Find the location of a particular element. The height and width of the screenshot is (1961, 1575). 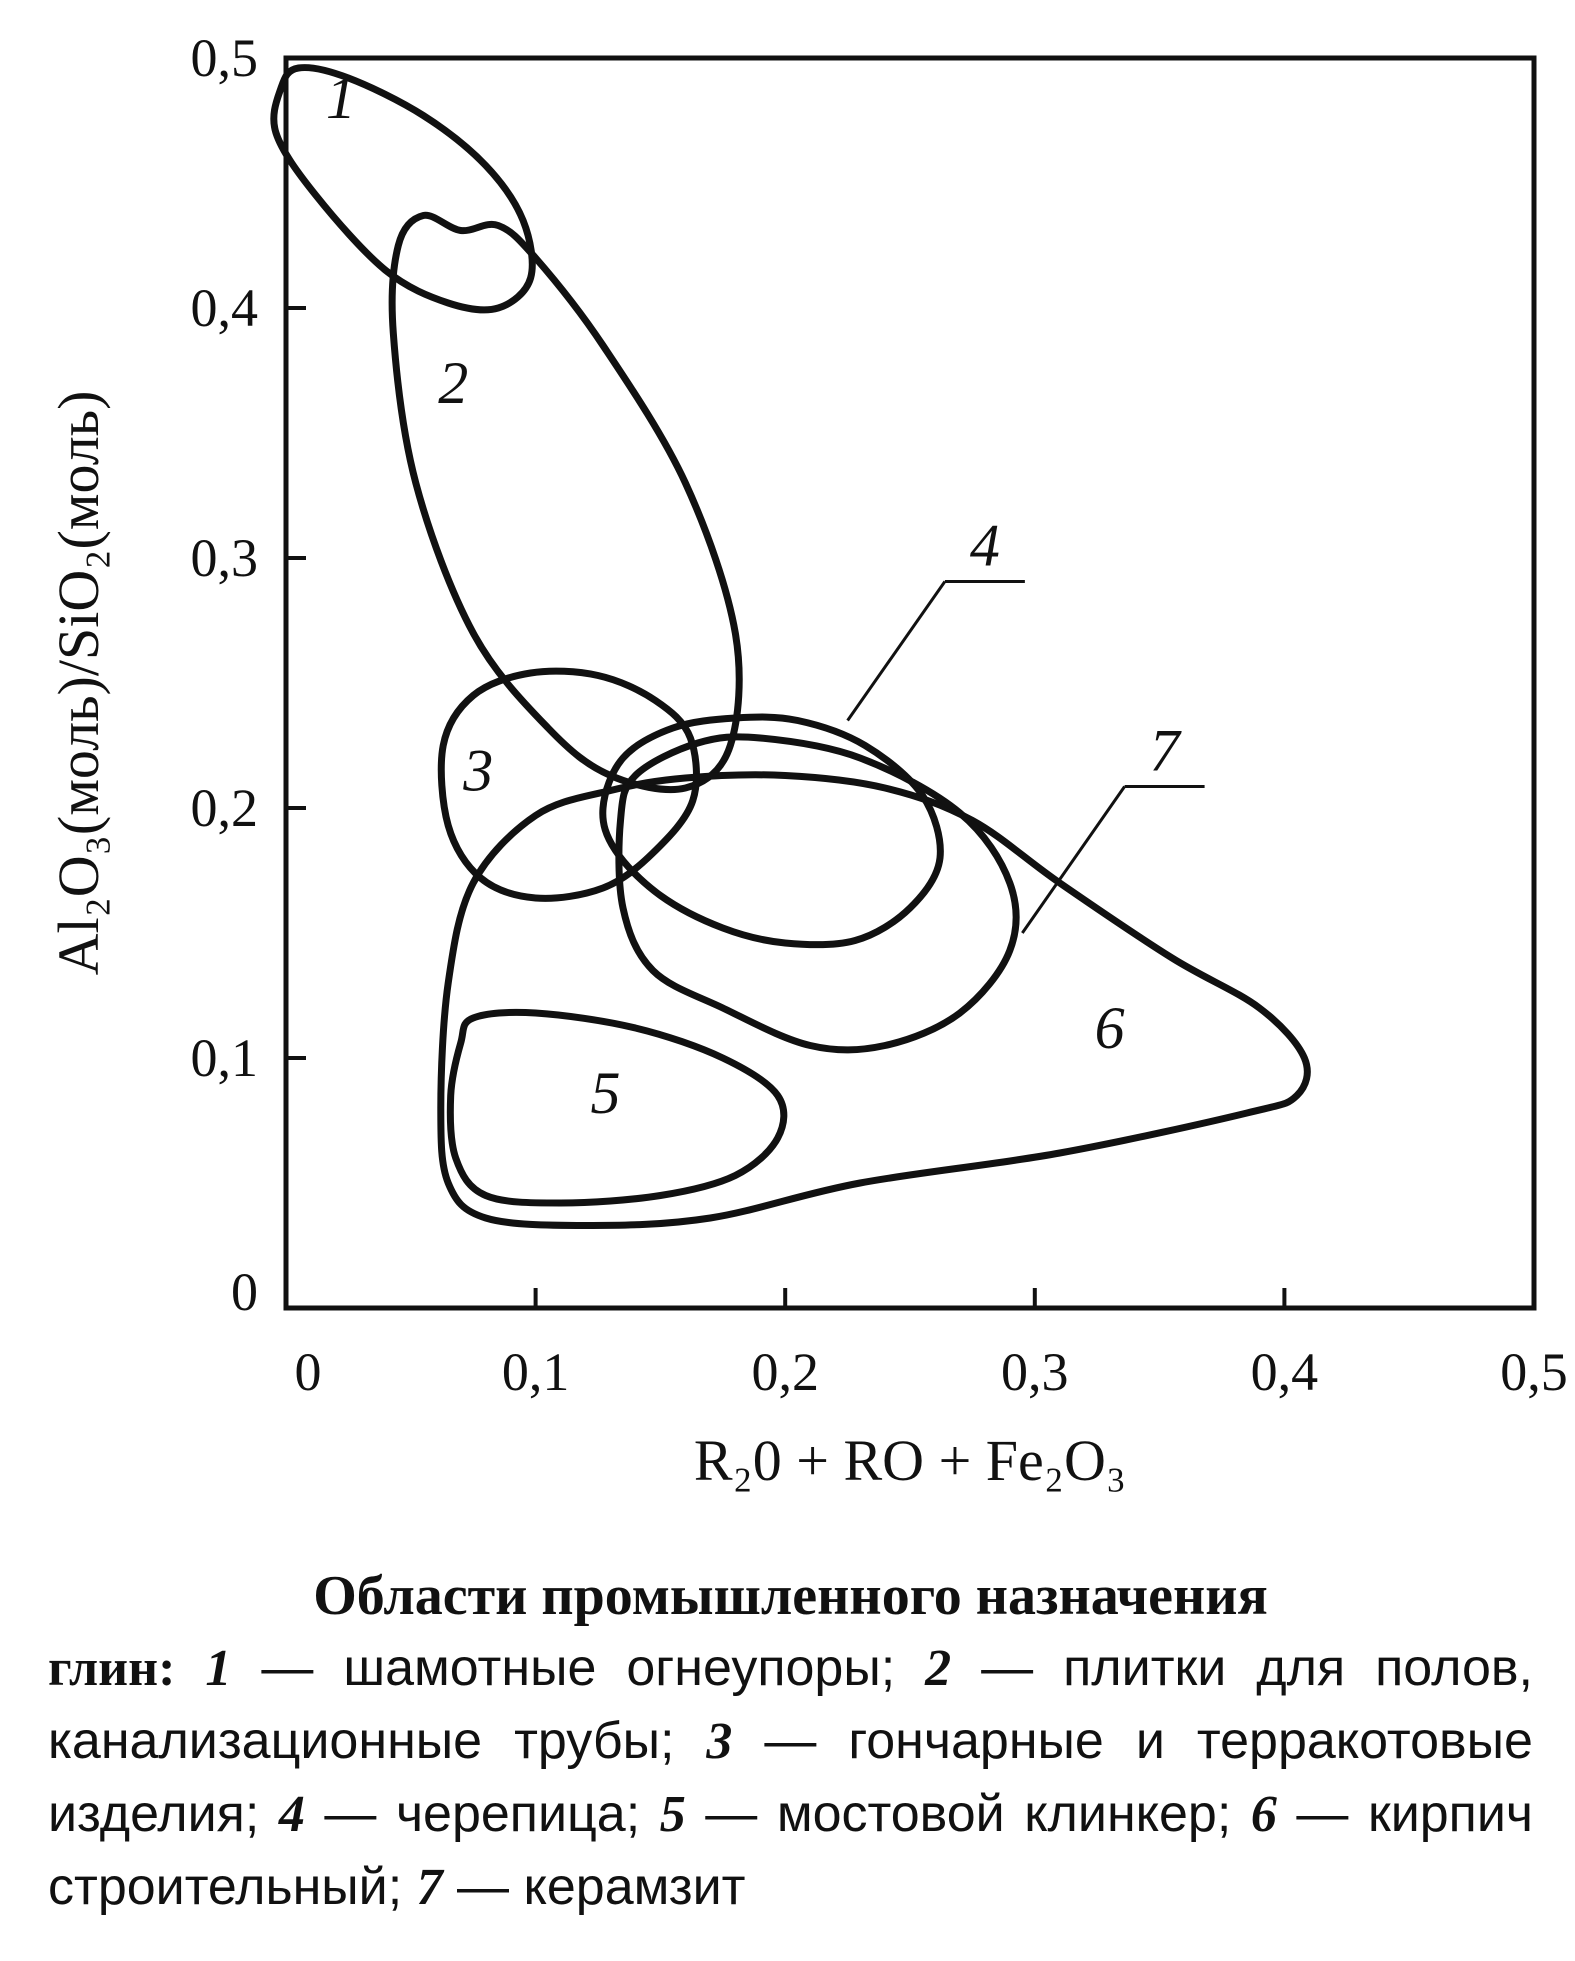

region-4-leader-line is located at coordinates (896, 651).